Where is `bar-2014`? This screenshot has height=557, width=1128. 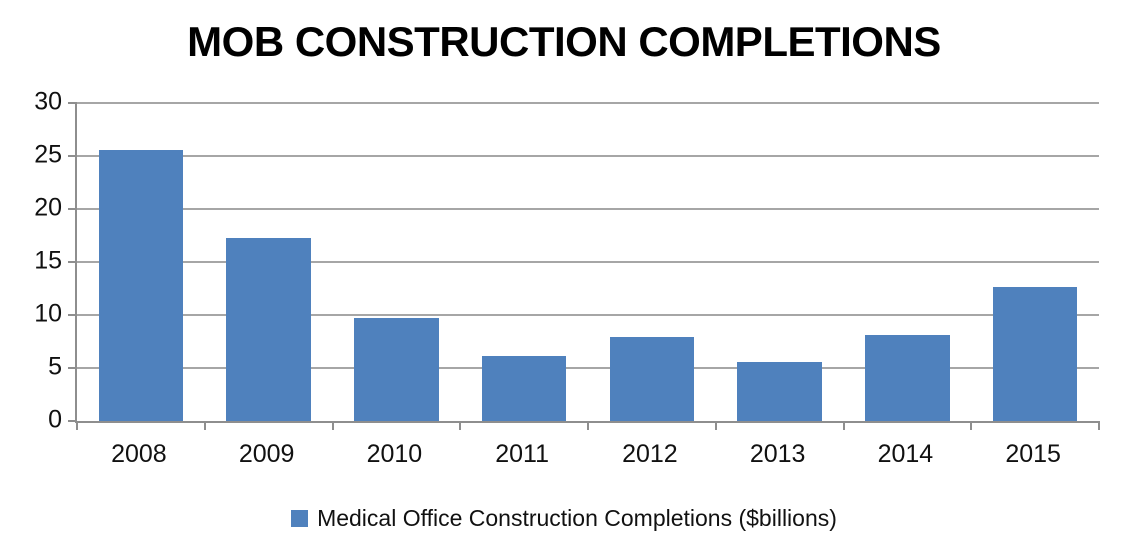 bar-2014 is located at coordinates (907, 378).